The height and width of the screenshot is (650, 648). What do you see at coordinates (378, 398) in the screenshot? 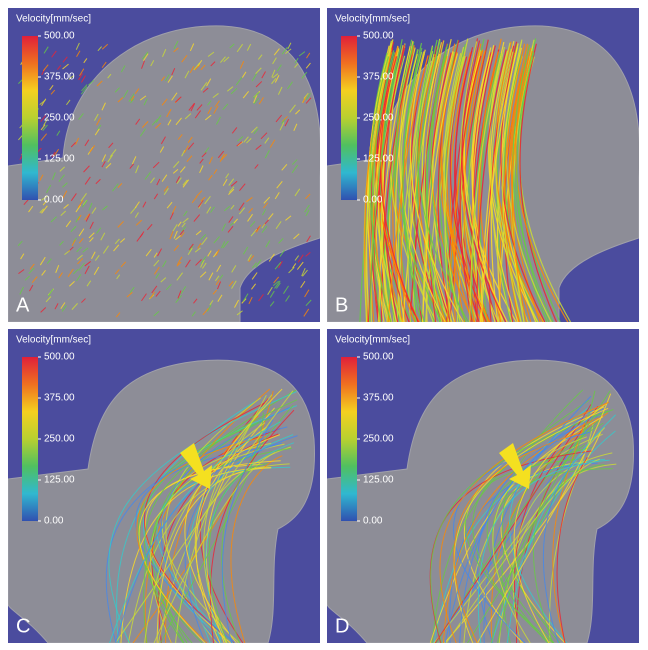
I see `colorbar-tick-label: 375.00` at bounding box center [378, 398].